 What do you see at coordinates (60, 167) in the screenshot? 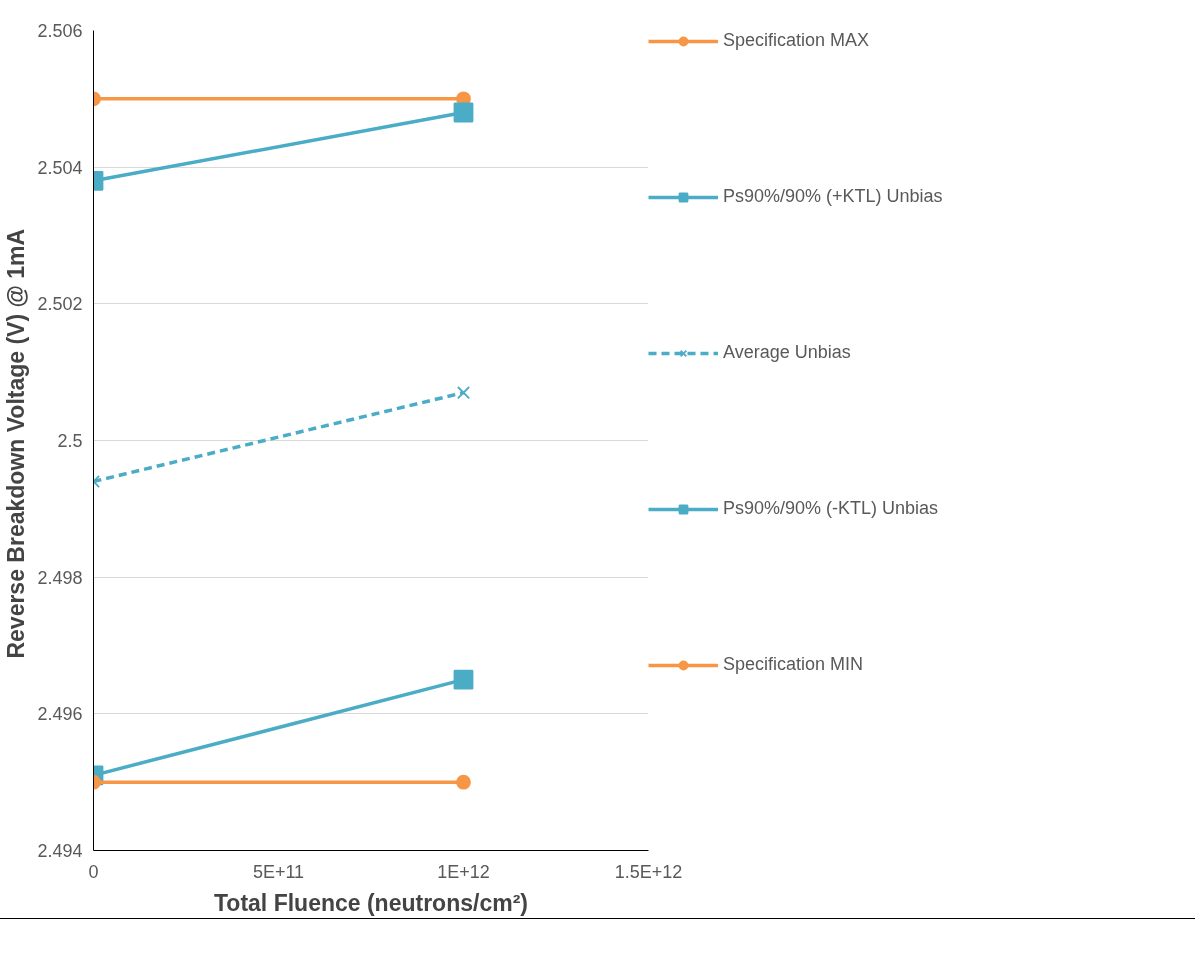
I see `y-tick-label: 2.504` at bounding box center [60, 167].